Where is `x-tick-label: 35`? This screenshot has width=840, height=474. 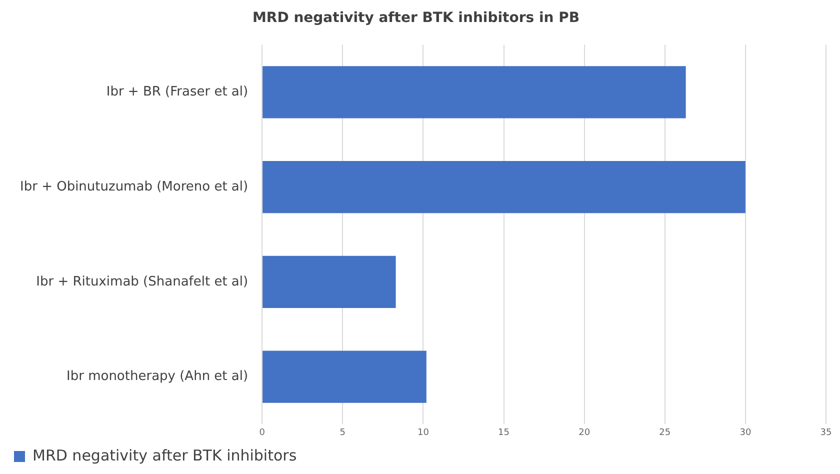
x-tick-label: 35 is located at coordinates (826, 433).